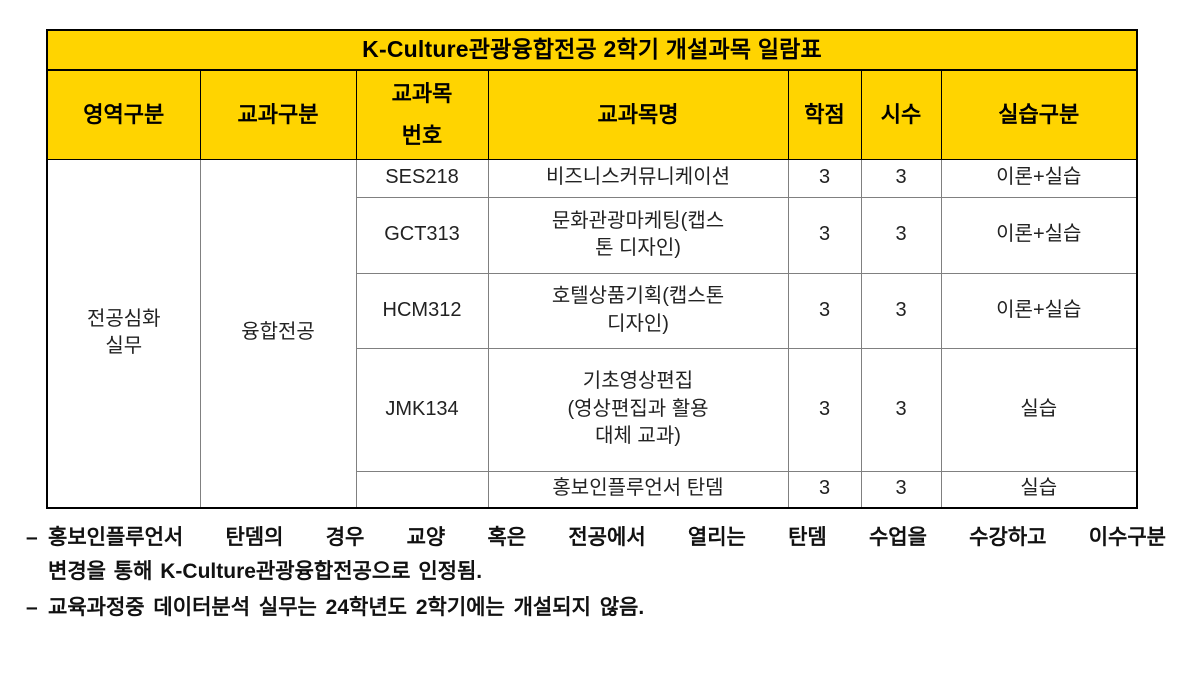  I want to click on course-name-line: 비즈니스커뮤니케이션, so click(638, 177).